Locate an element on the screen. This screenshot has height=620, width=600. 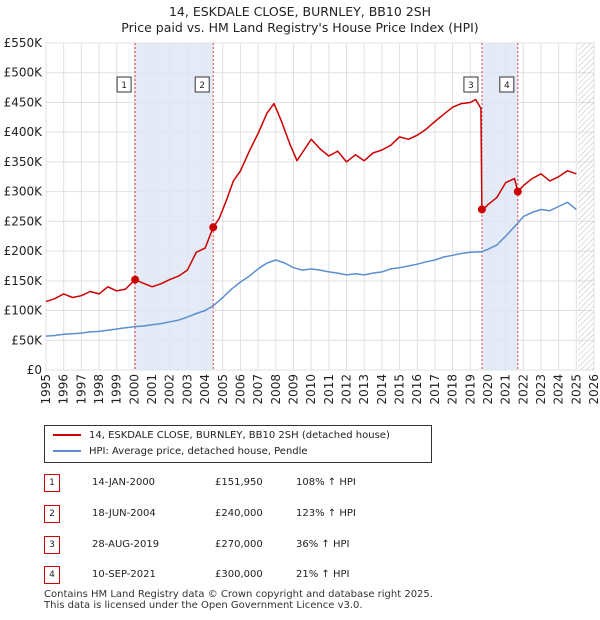
x-tick-label: 2002 is located at coordinates (170, 389).